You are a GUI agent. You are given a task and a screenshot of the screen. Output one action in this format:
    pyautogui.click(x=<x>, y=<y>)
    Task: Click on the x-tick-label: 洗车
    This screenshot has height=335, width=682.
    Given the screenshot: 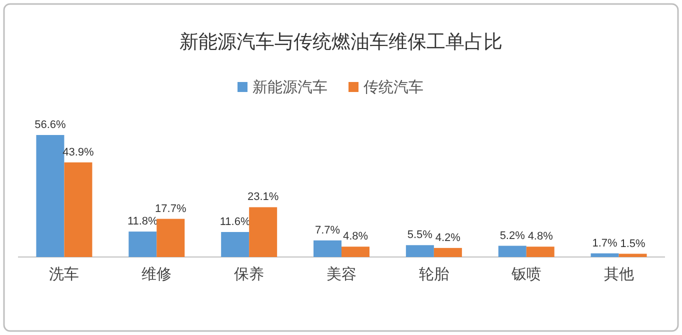 What is the action you would take?
    pyautogui.click(x=64, y=274)
    